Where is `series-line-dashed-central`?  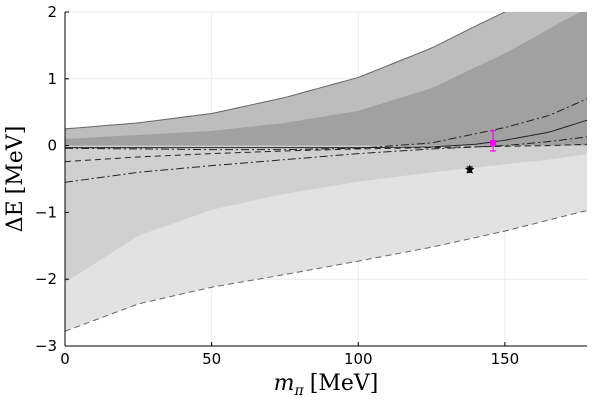 series-line-dashed-central is located at coordinates (326, 153).